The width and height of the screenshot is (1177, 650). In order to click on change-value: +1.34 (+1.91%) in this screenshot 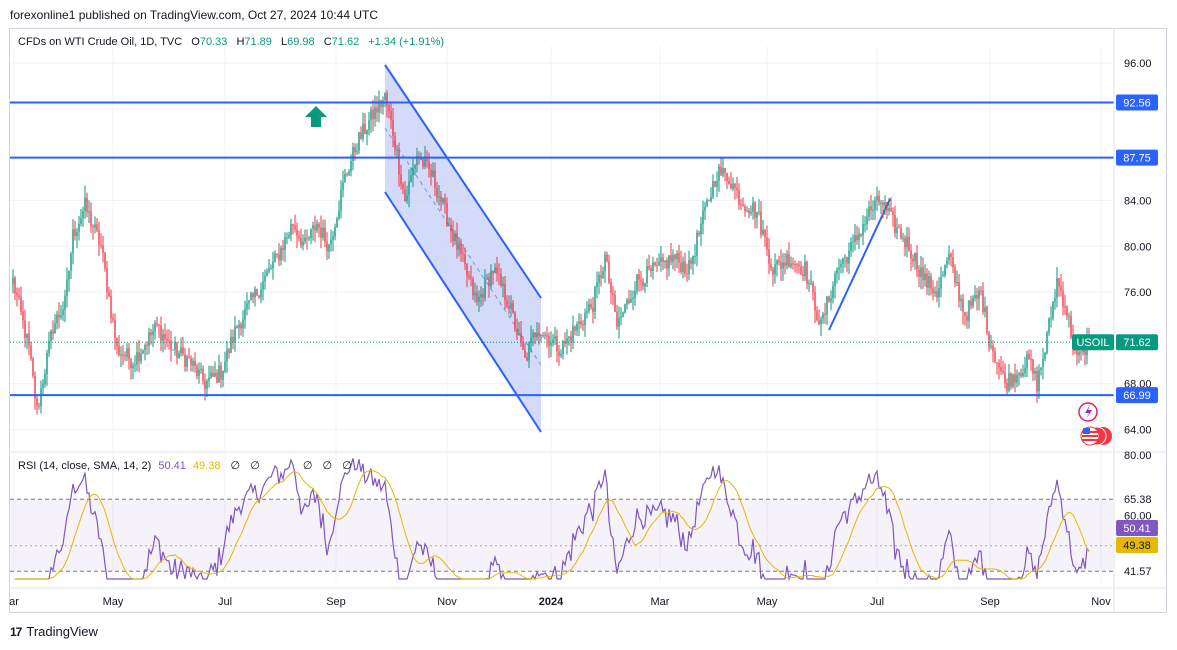, I will do `click(406, 42)`.